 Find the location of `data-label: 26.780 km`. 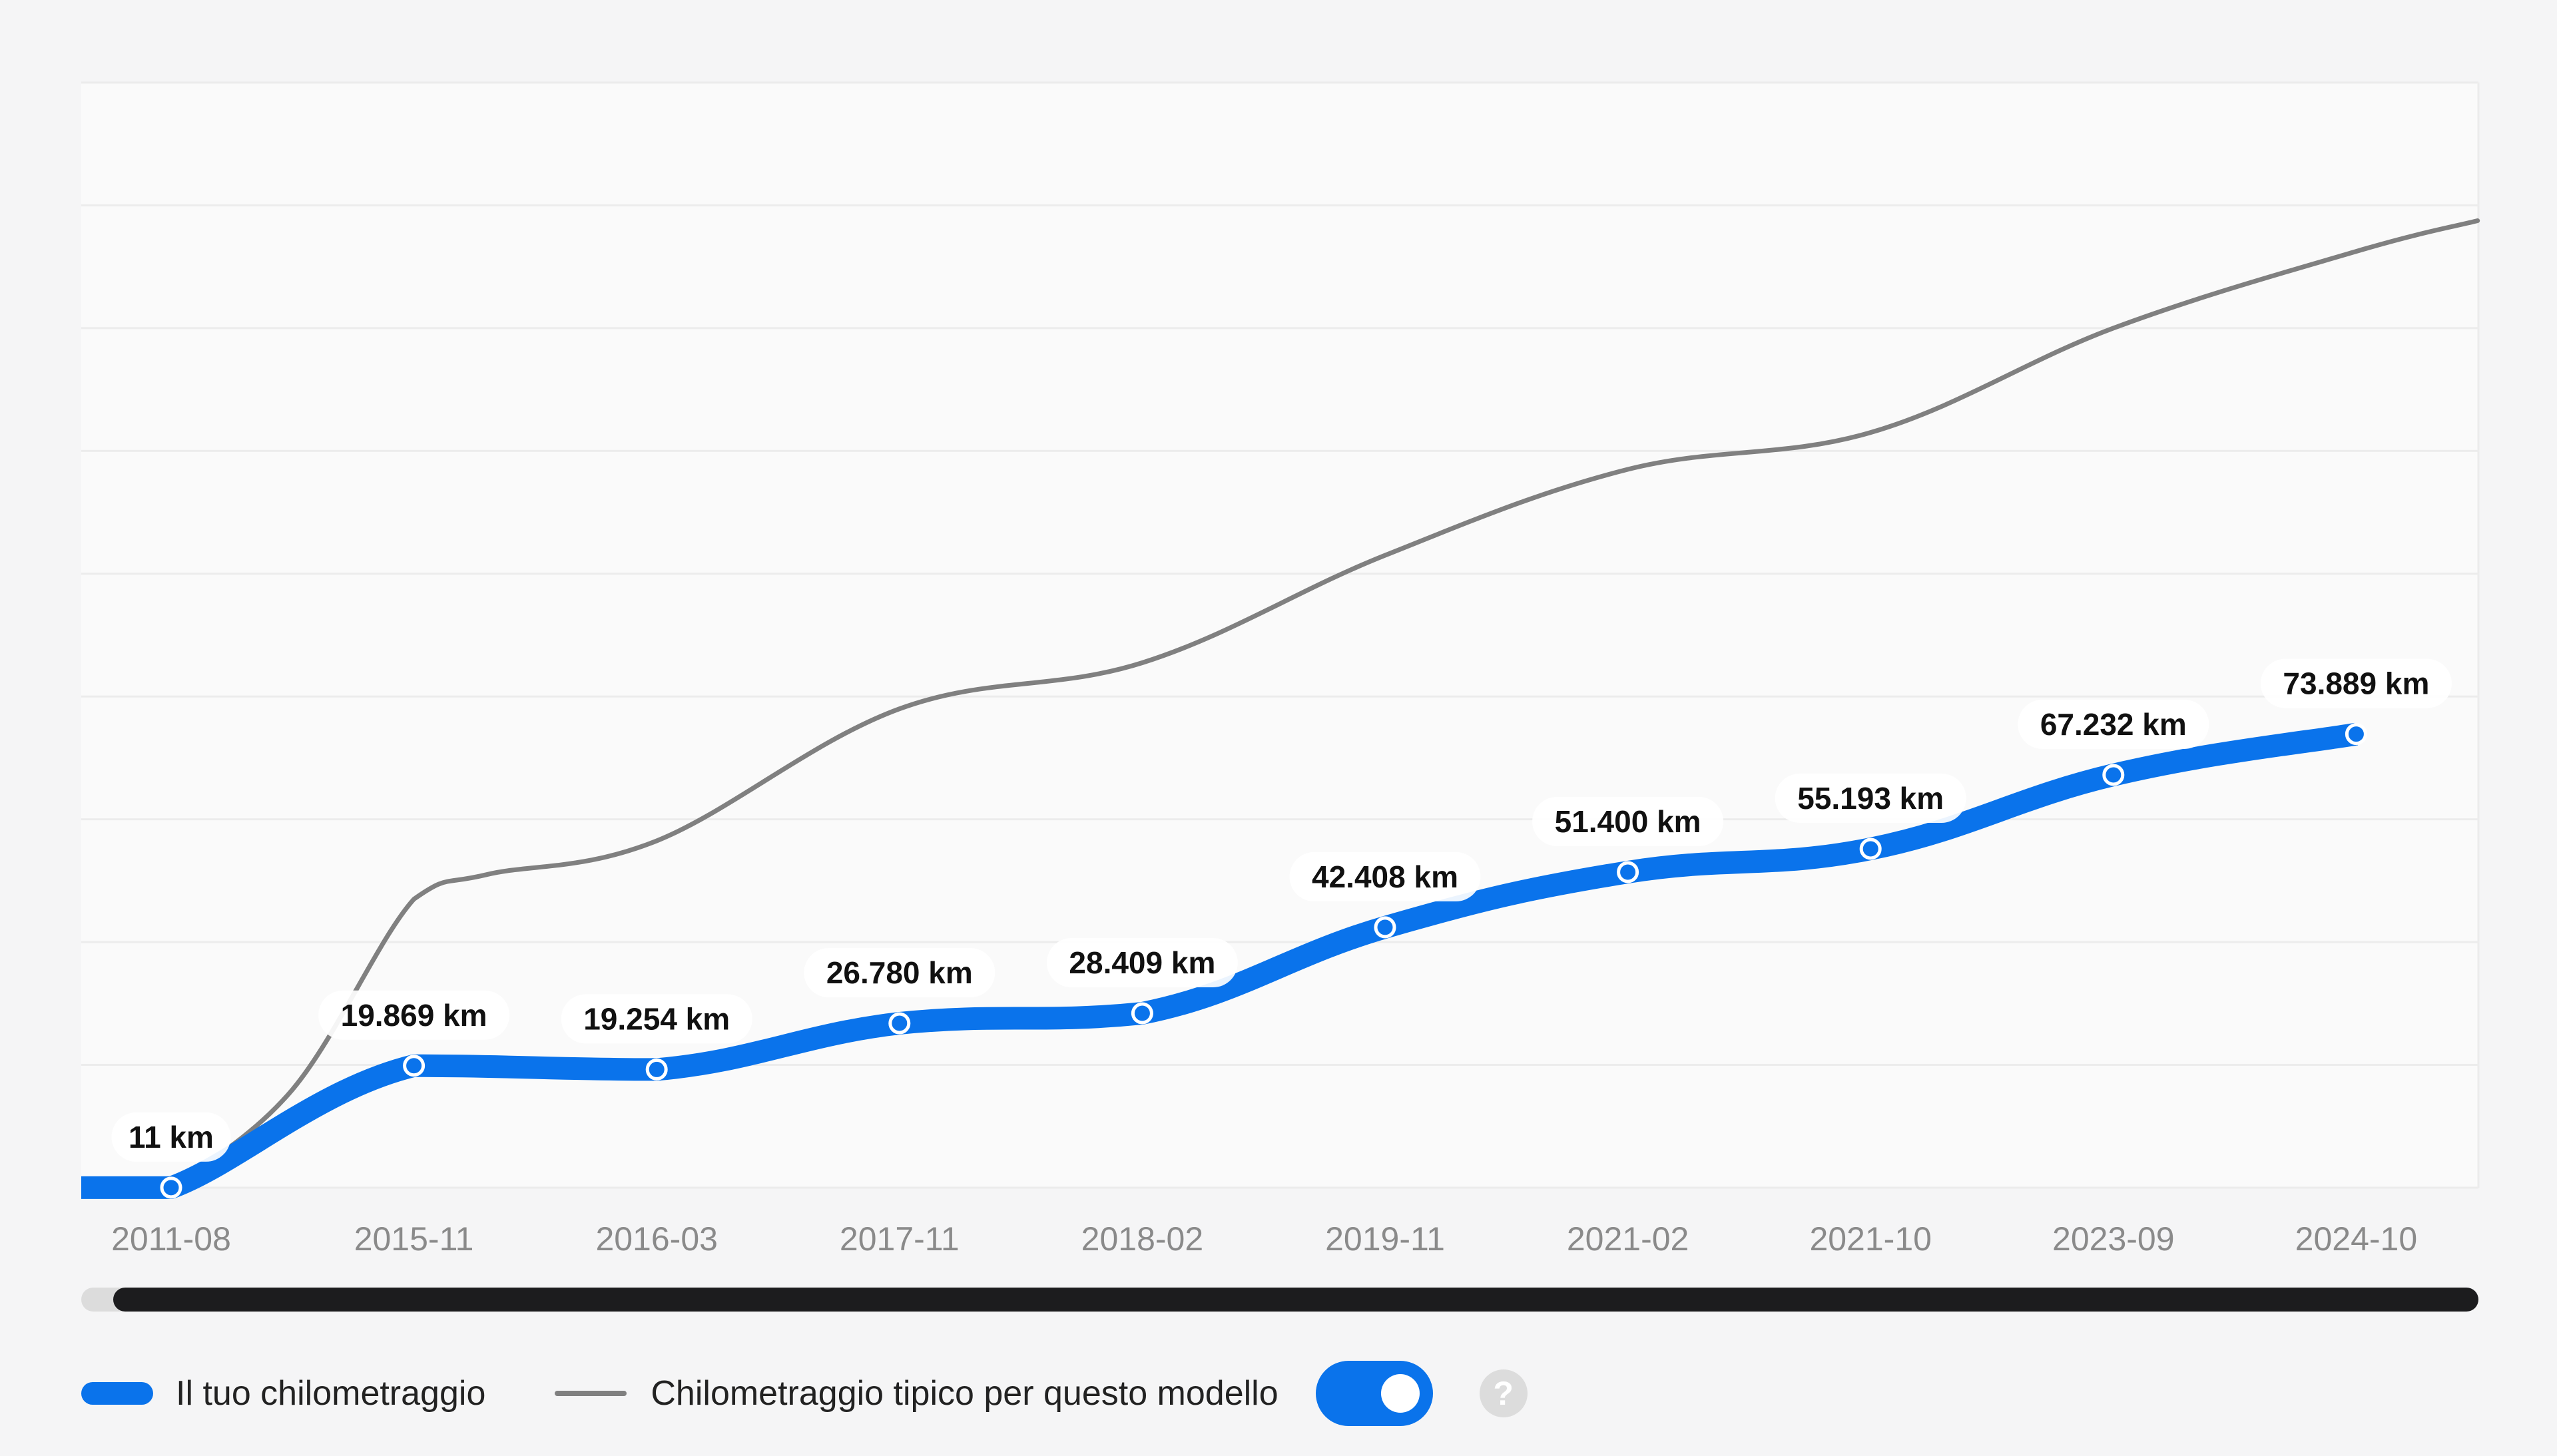

data-label: 26.780 km is located at coordinates (899, 972).